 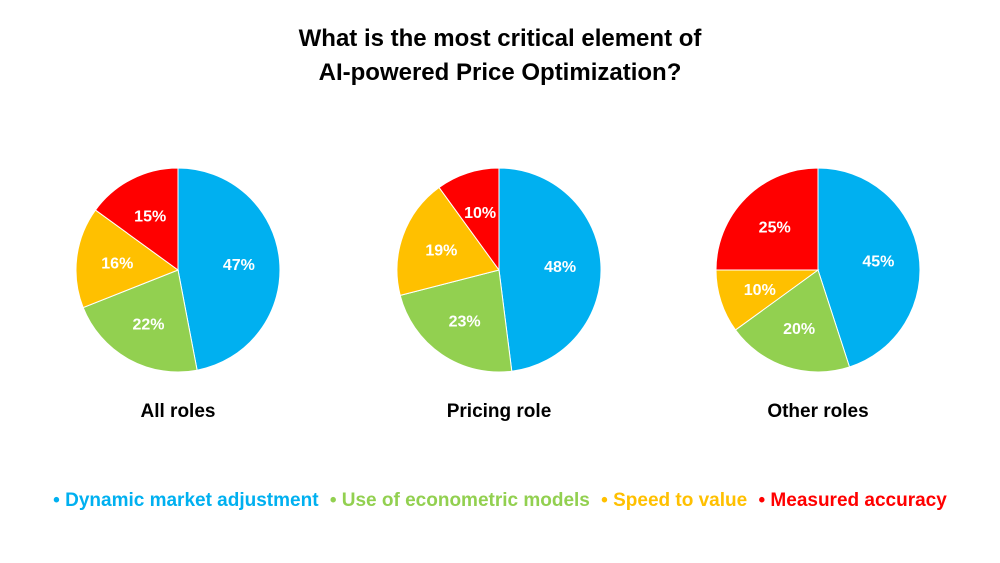 I want to click on legend-label: Measured accuracy, so click(x=858, y=500).